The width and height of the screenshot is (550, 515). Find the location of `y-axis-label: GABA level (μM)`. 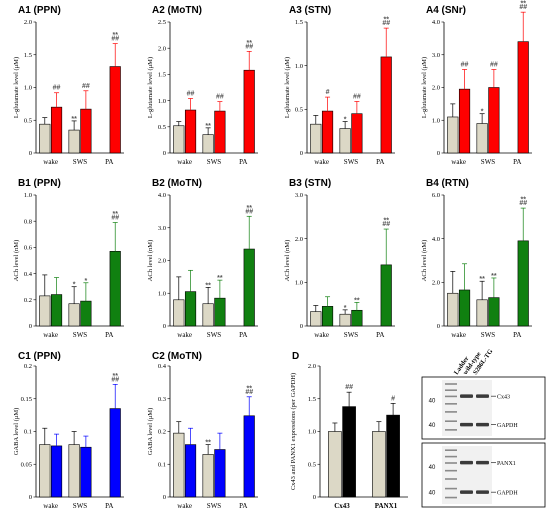

y-axis-label: GABA level (μM) is located at coordinates (150, 432).